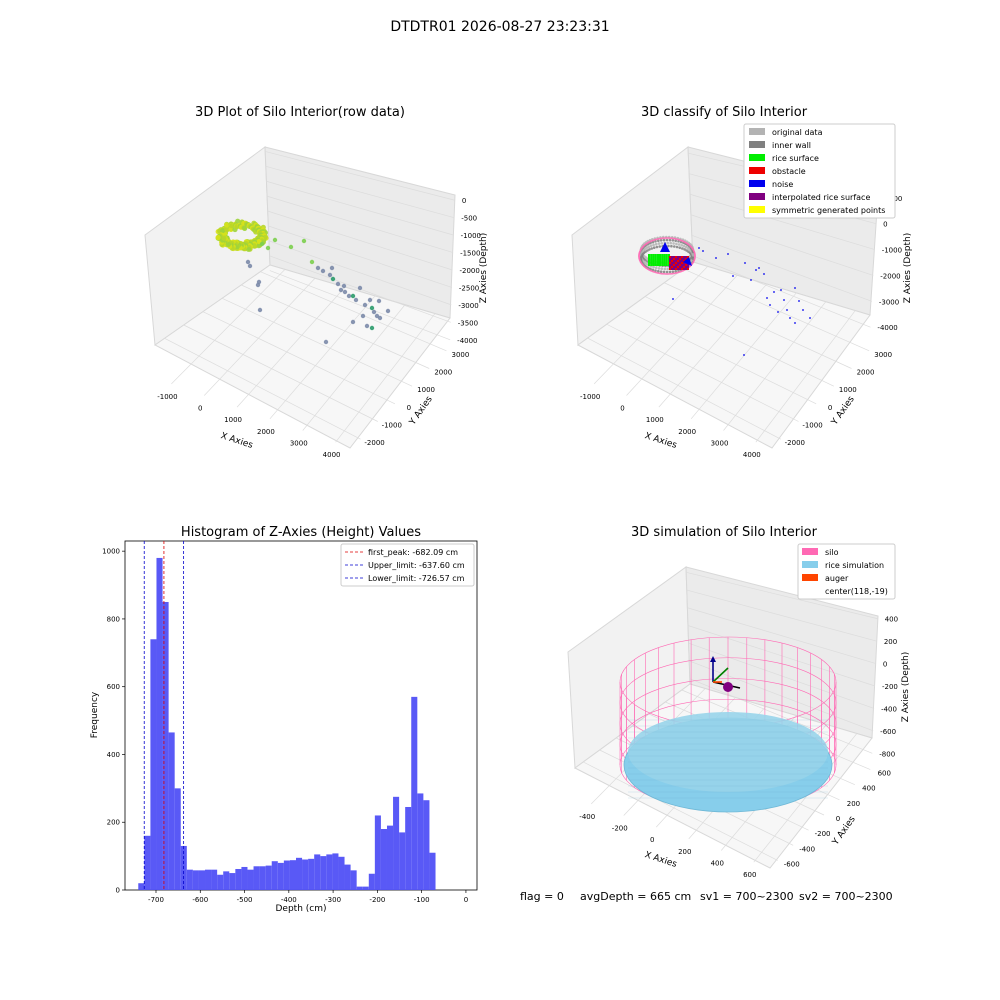 The width and height of the screenshot is (1000, 1000). I want to click on classify-plot-y-ticks: -2000 -1000 0 1000 2000 3000, so click(838, 399).